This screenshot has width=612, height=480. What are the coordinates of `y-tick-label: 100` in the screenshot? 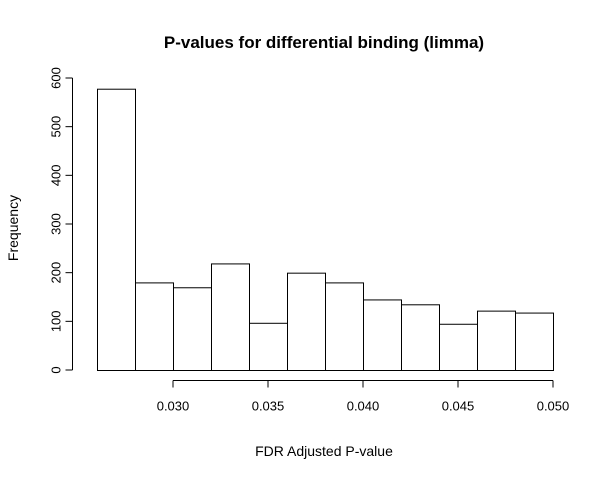 It's located at (56, 321).